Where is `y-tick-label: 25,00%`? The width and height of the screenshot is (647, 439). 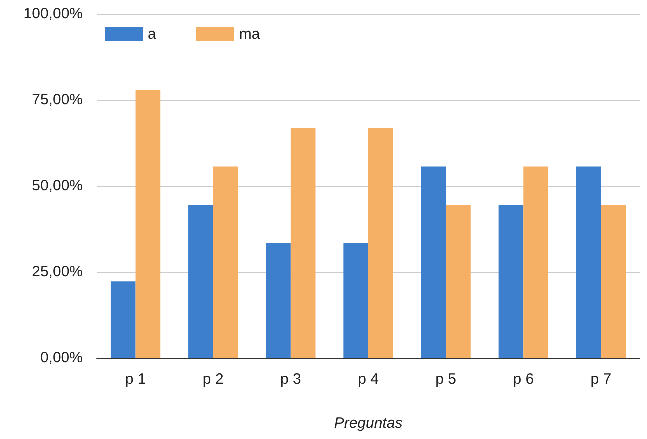
y-tick-label: 25,00% is located at coordinates (57, 272).